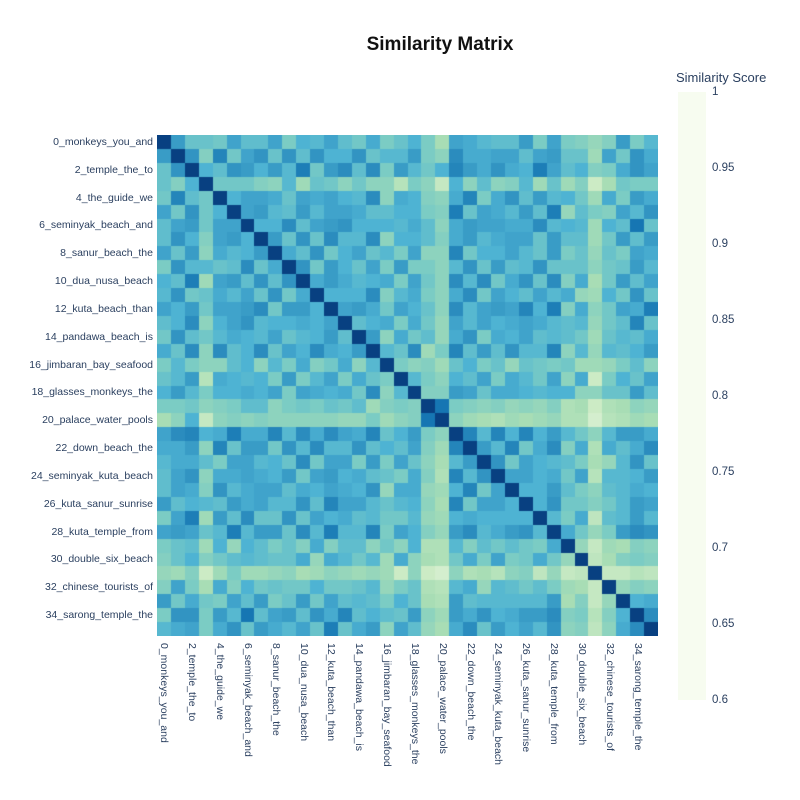  I want to click on x-tick-label: 14_pandawa_beach_is, so click(359, 697).